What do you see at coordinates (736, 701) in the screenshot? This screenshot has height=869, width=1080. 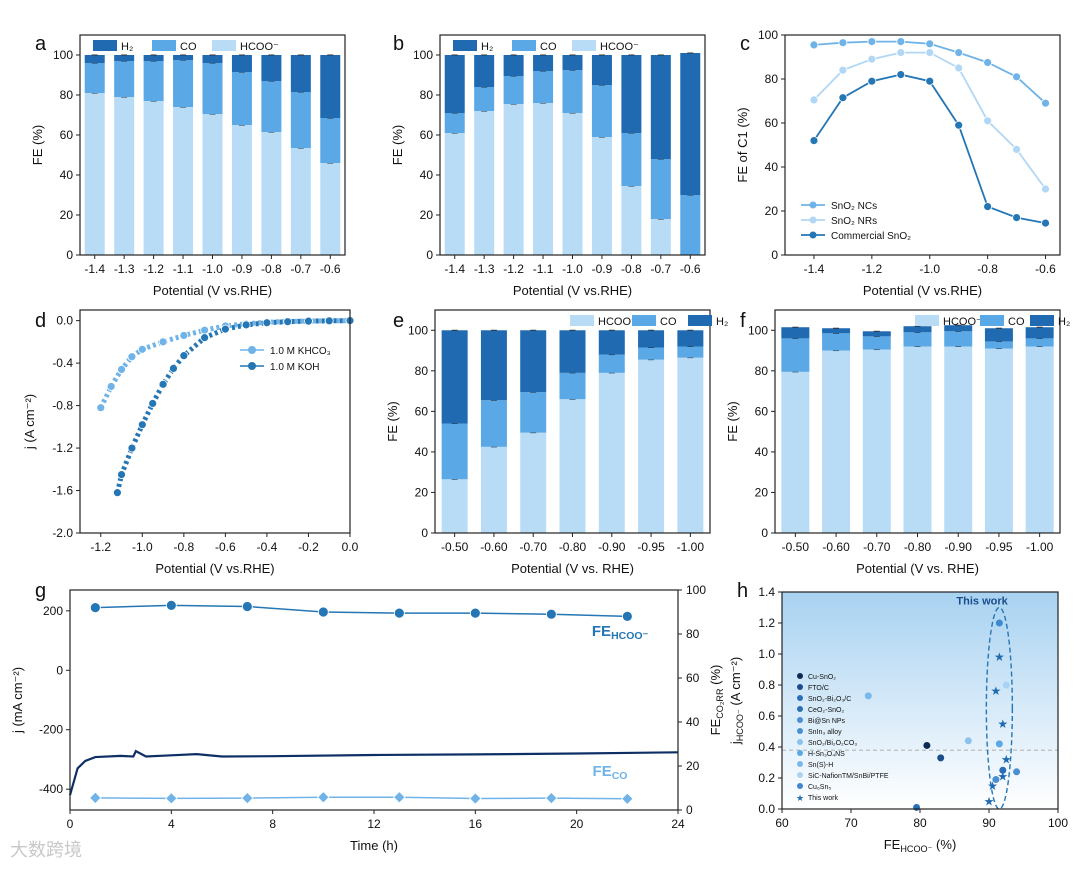 I see `y-axis-title: jHCOO⁻ (A cm⁻²)` at bounding box center [736, 701].